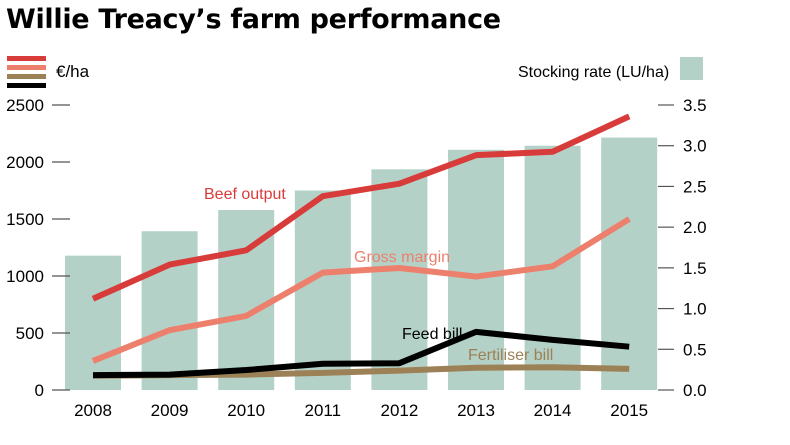 The height and width of the screenshot is (445, 790). I want to click on beef-output-label: Beef output, so click(245, 194).